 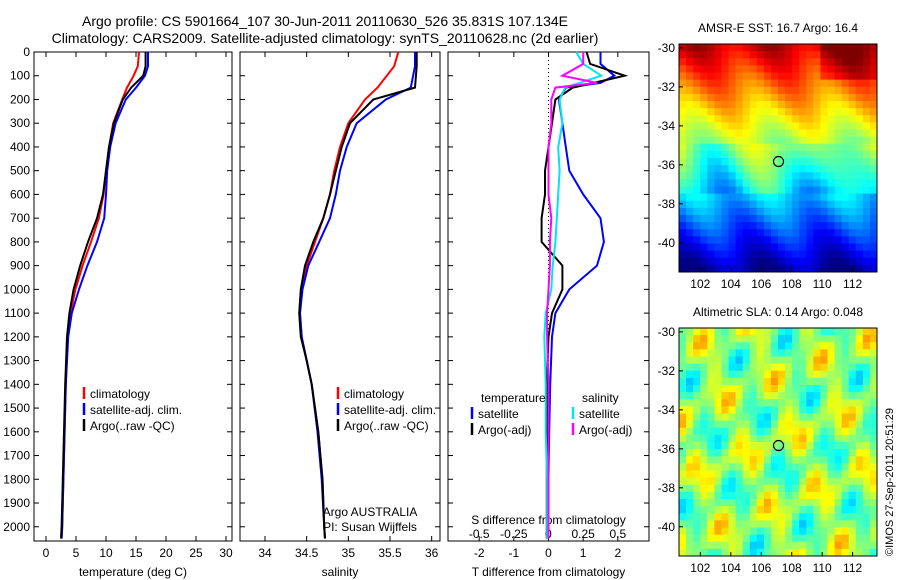 I want to click on depth-tick-label: 1600, so click(x=16, y=432).